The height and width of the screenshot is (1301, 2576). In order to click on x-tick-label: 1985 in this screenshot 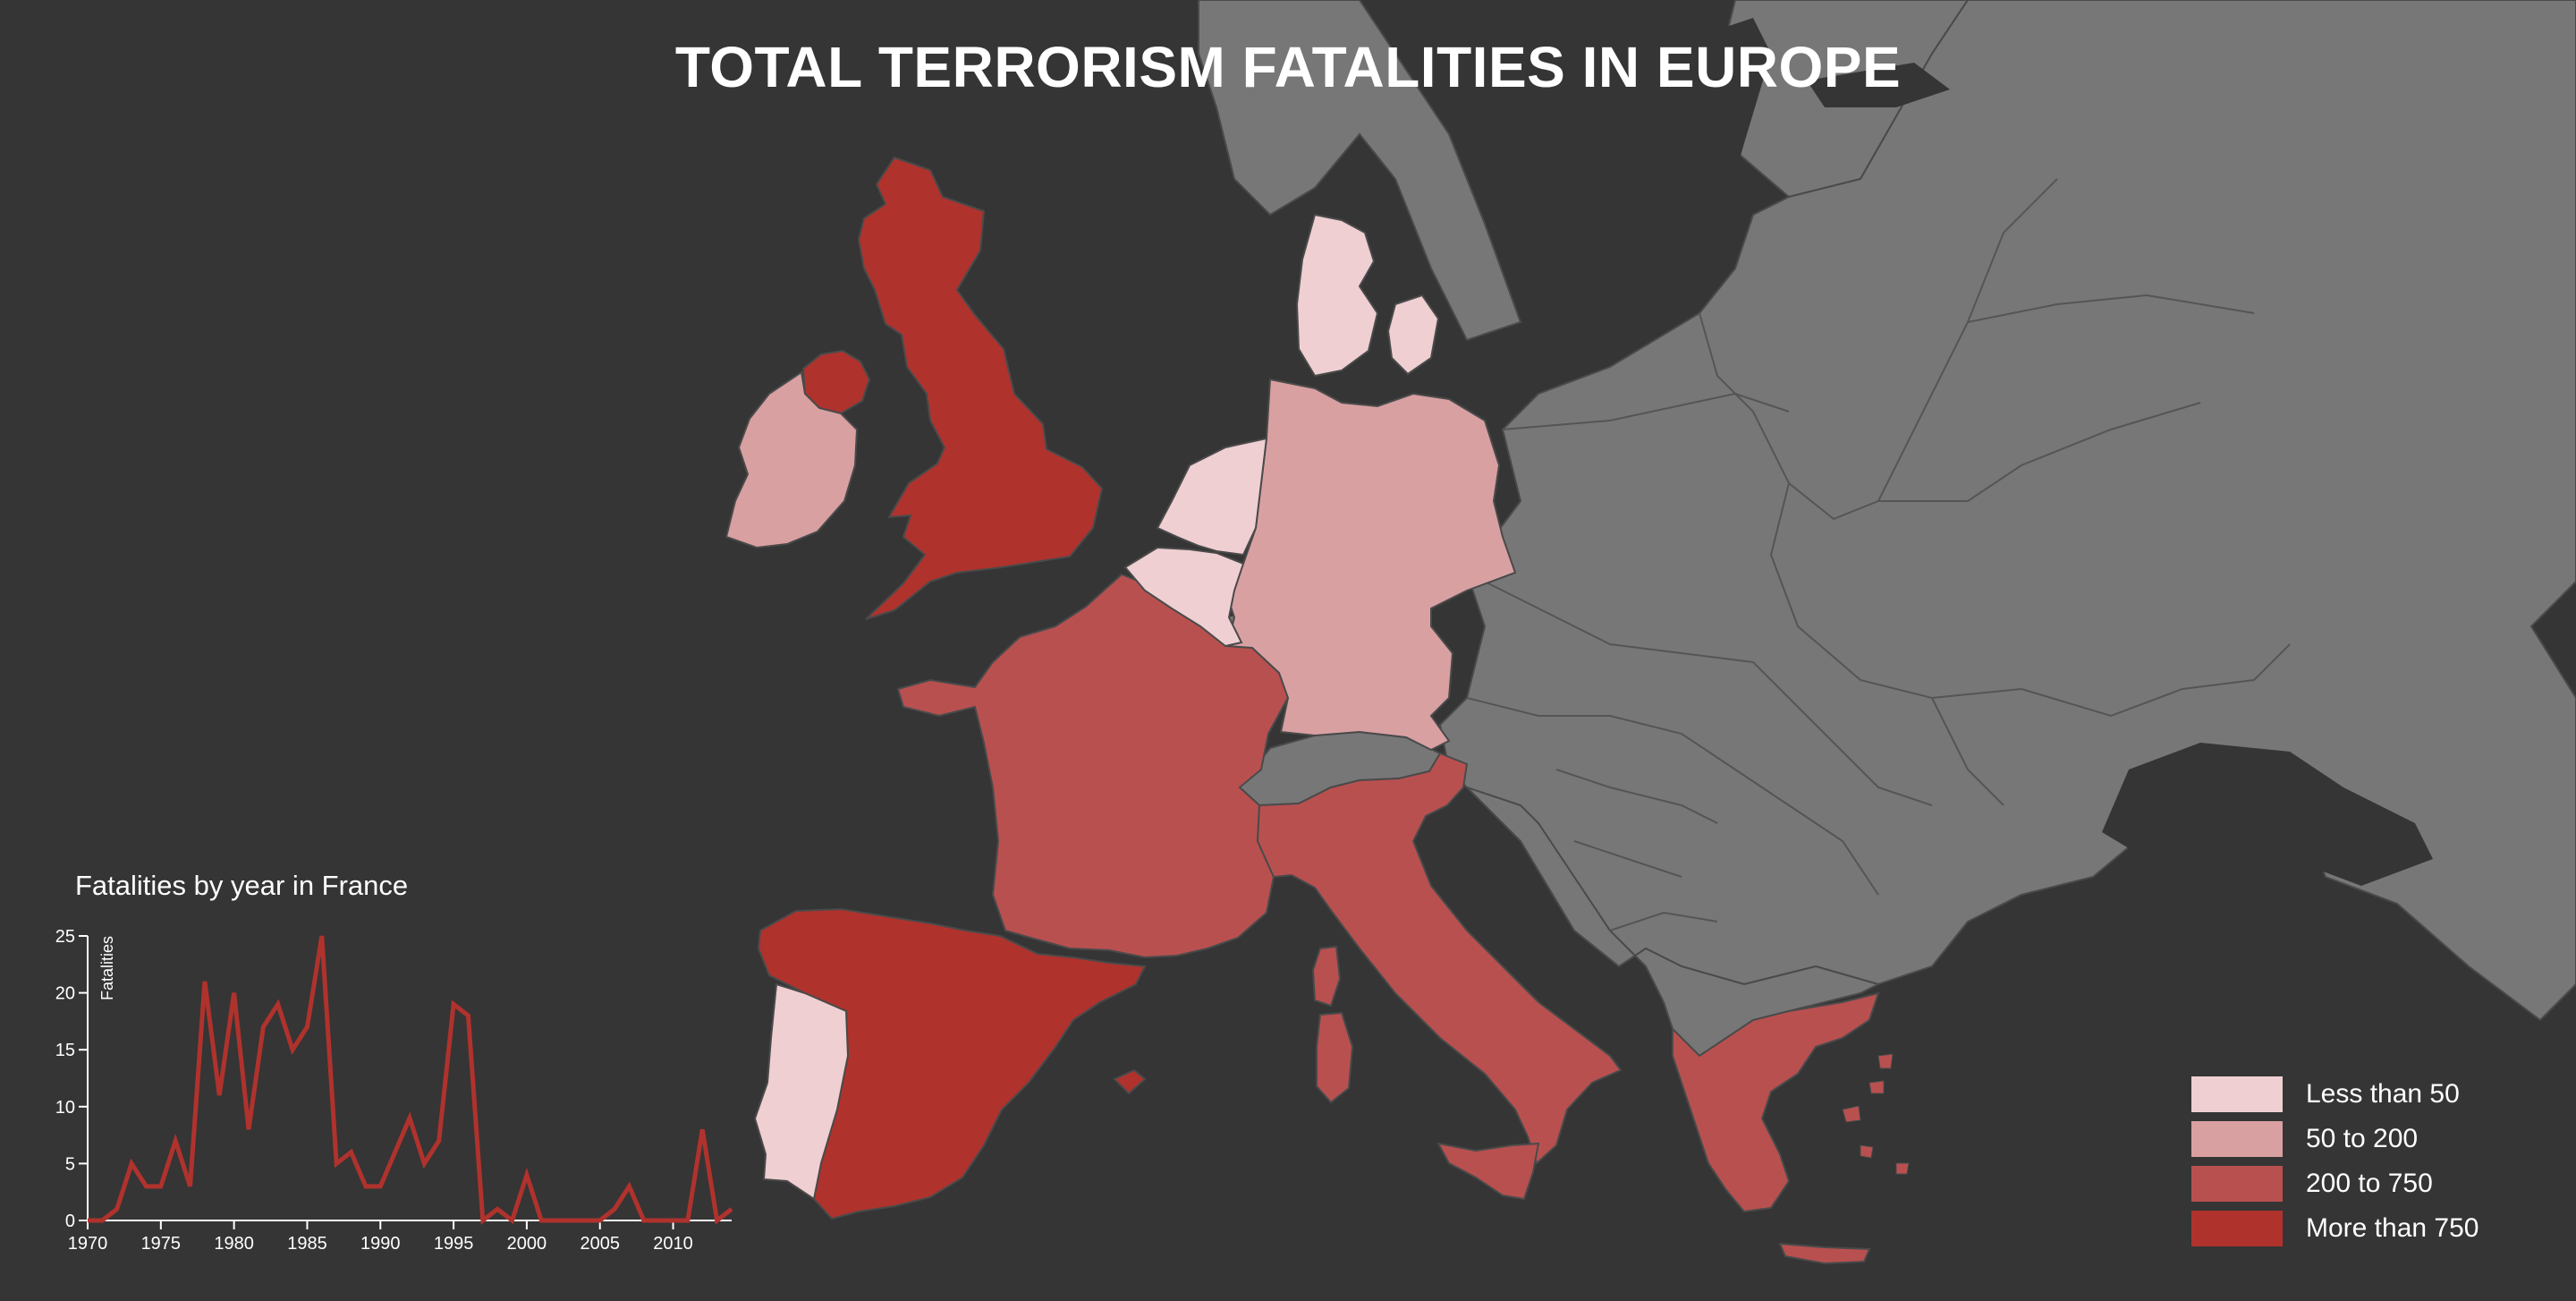, I will do `click(307, 1244)`.